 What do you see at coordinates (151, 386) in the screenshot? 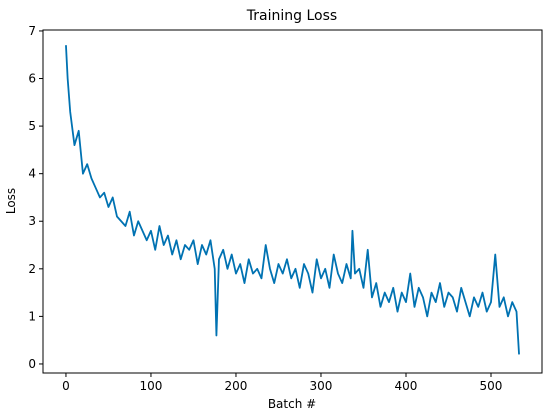
I see `x-tick-label: 100` at bounding box center [151, 386].